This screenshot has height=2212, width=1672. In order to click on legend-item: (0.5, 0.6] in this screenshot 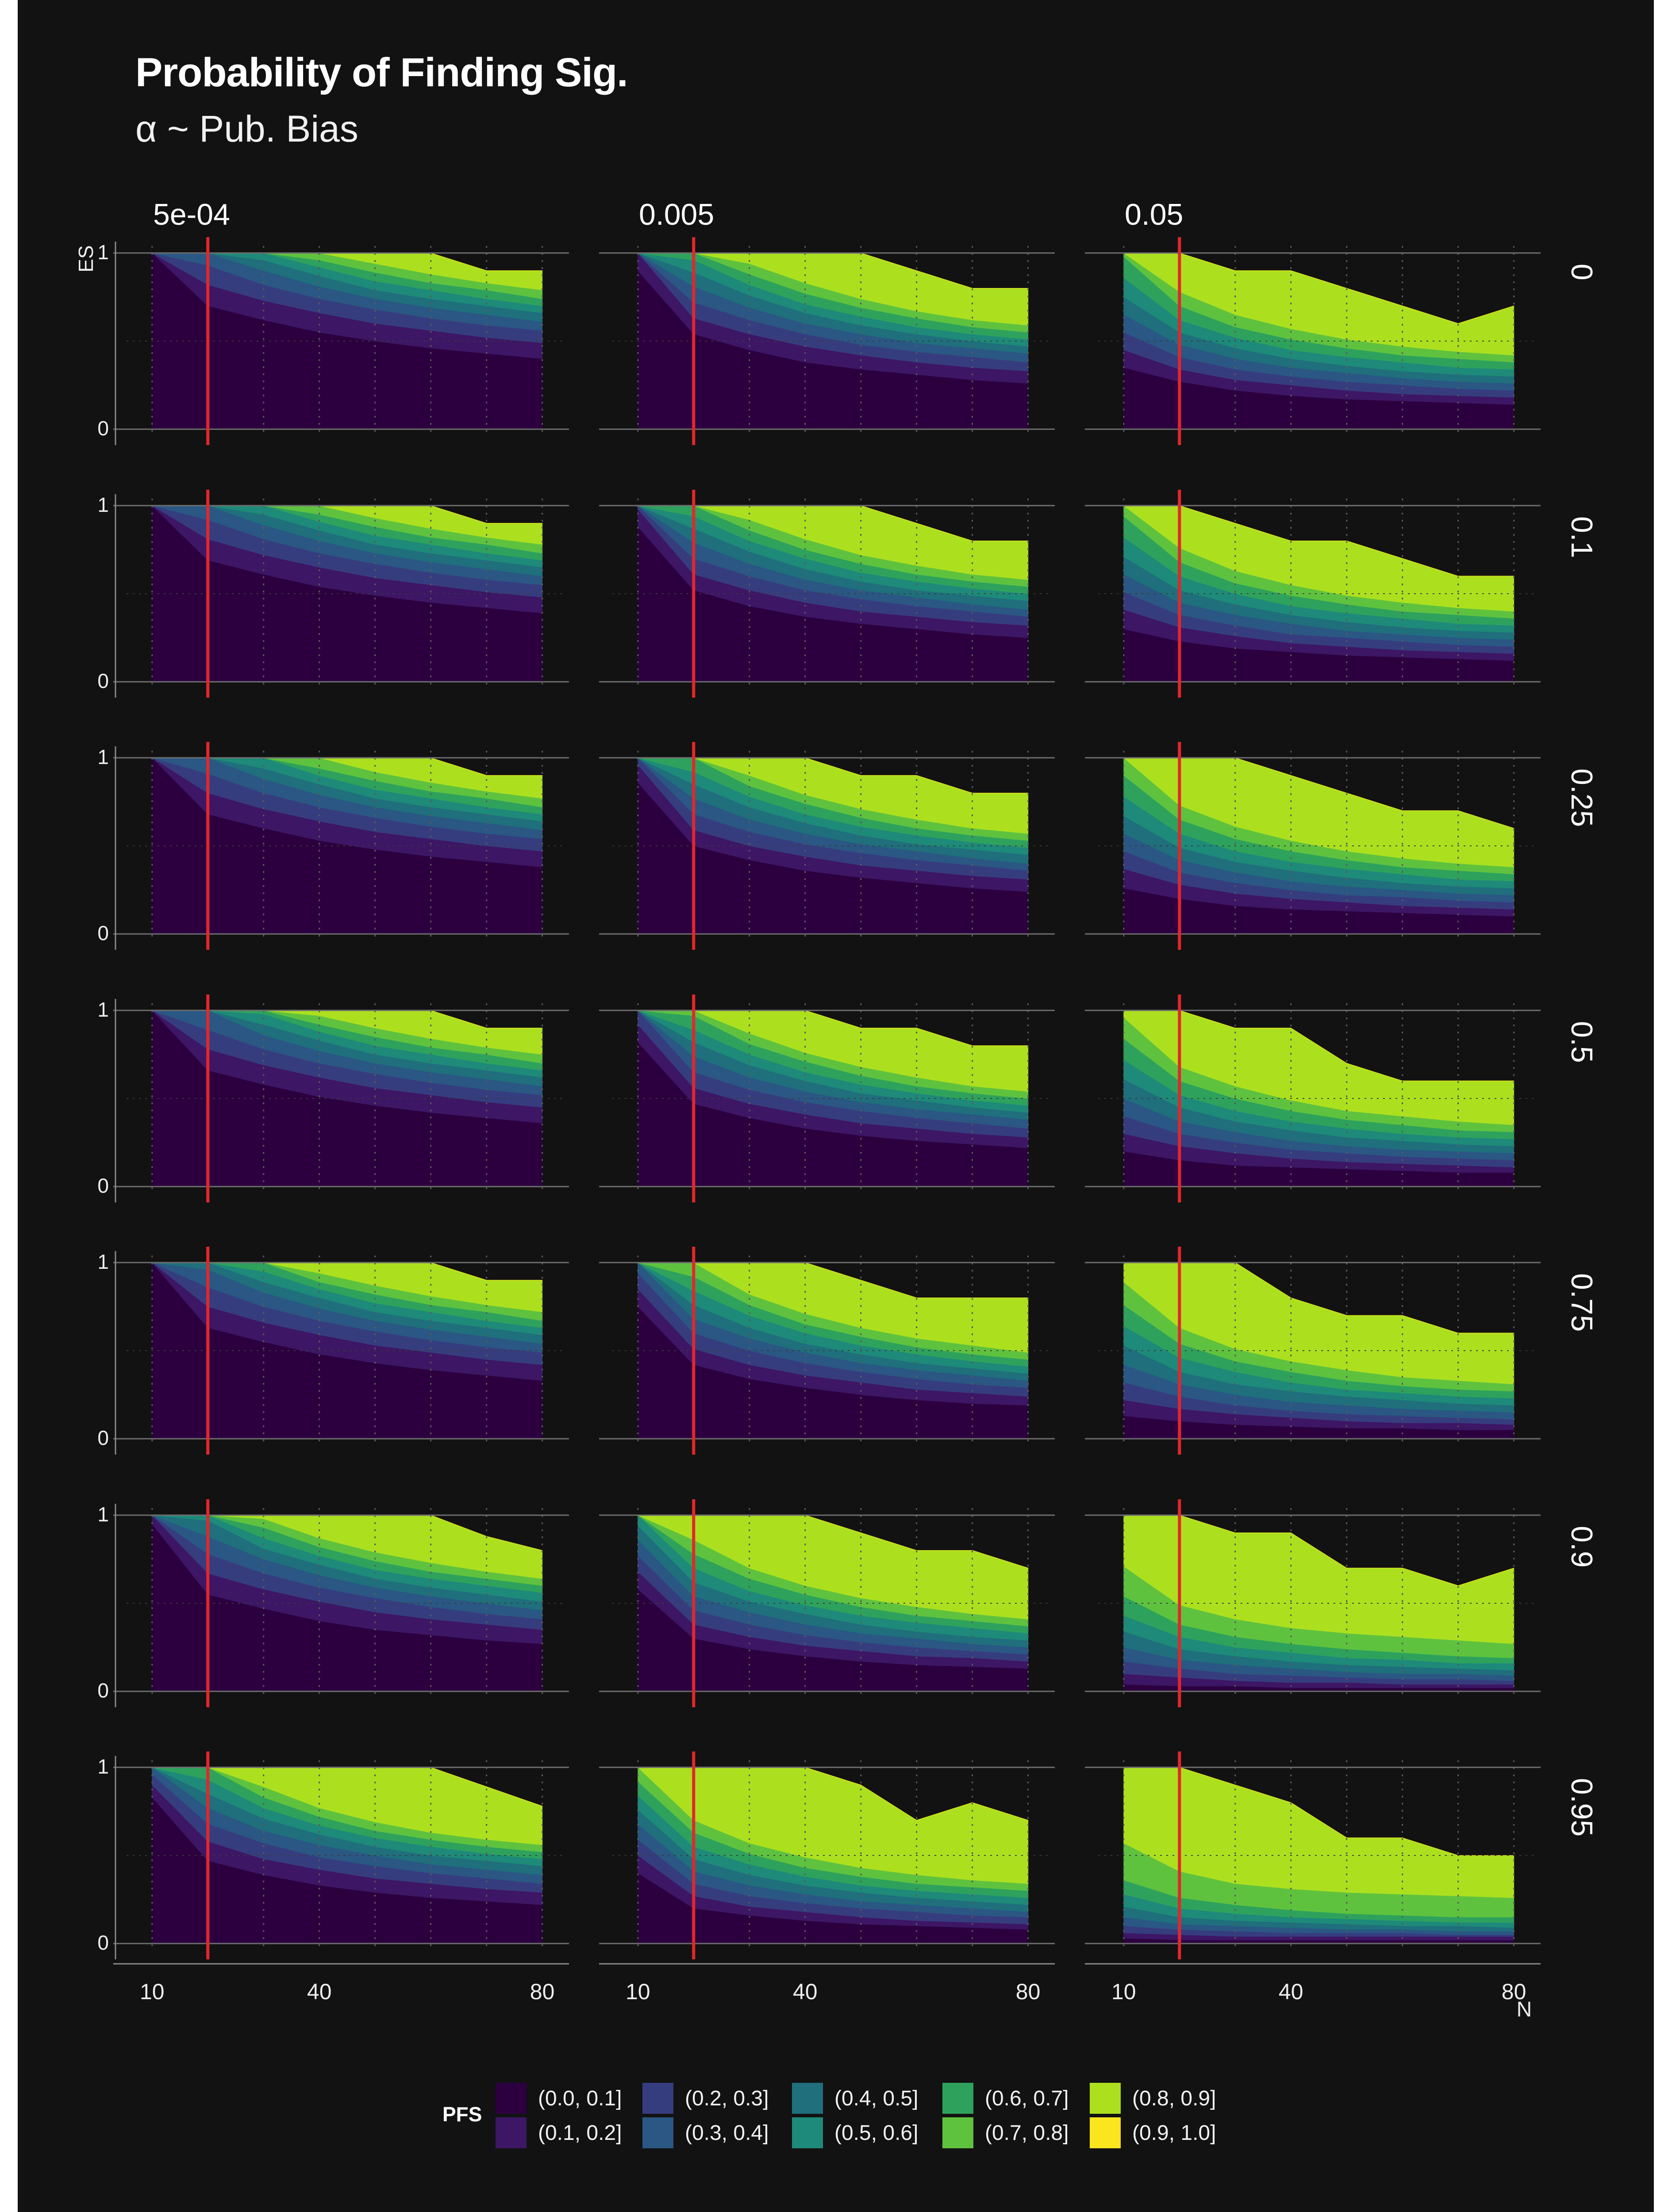, I will do `click(855, 2133)`.